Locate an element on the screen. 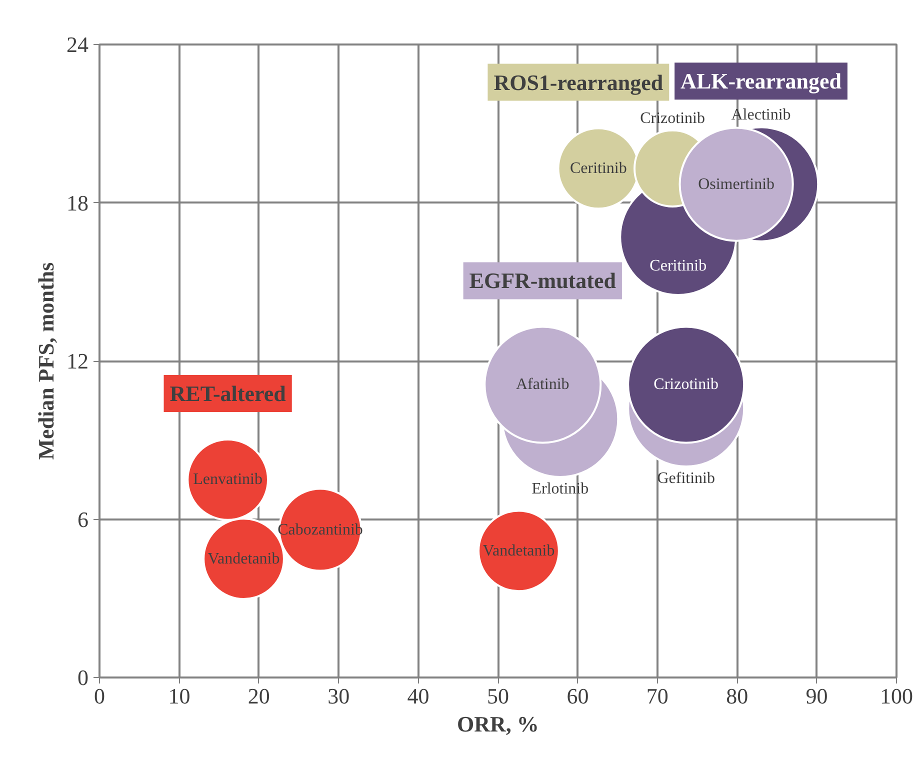 The width and height of the screenshot is (917, 760). data-label: Afatinib is located at coordinates (543, 385).